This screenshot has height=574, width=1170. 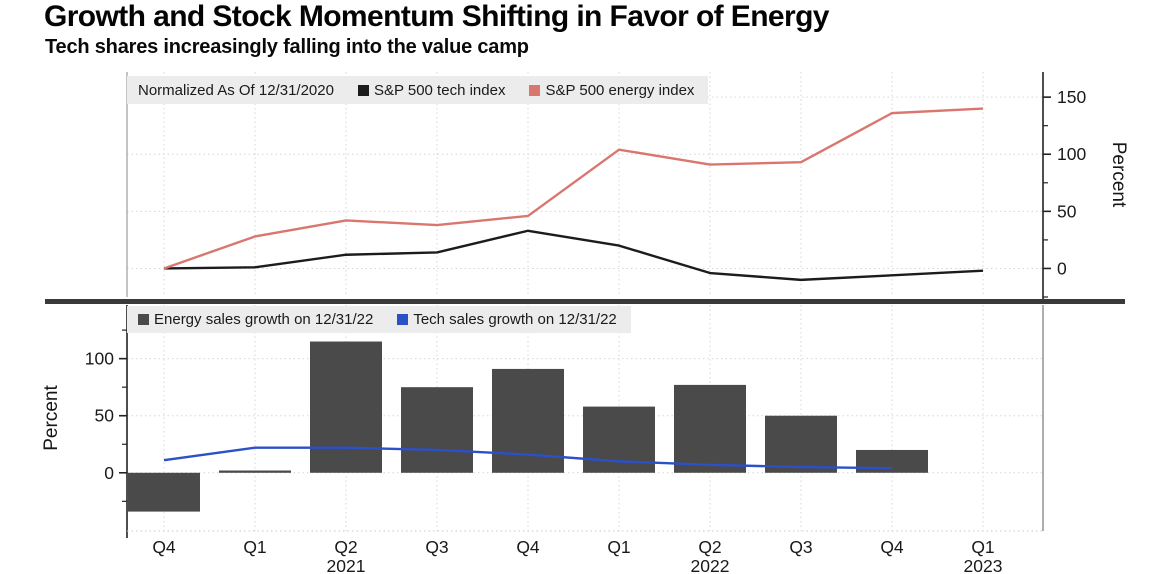 I want to click on x-year-label: 2022, so click(x=710, y=565).